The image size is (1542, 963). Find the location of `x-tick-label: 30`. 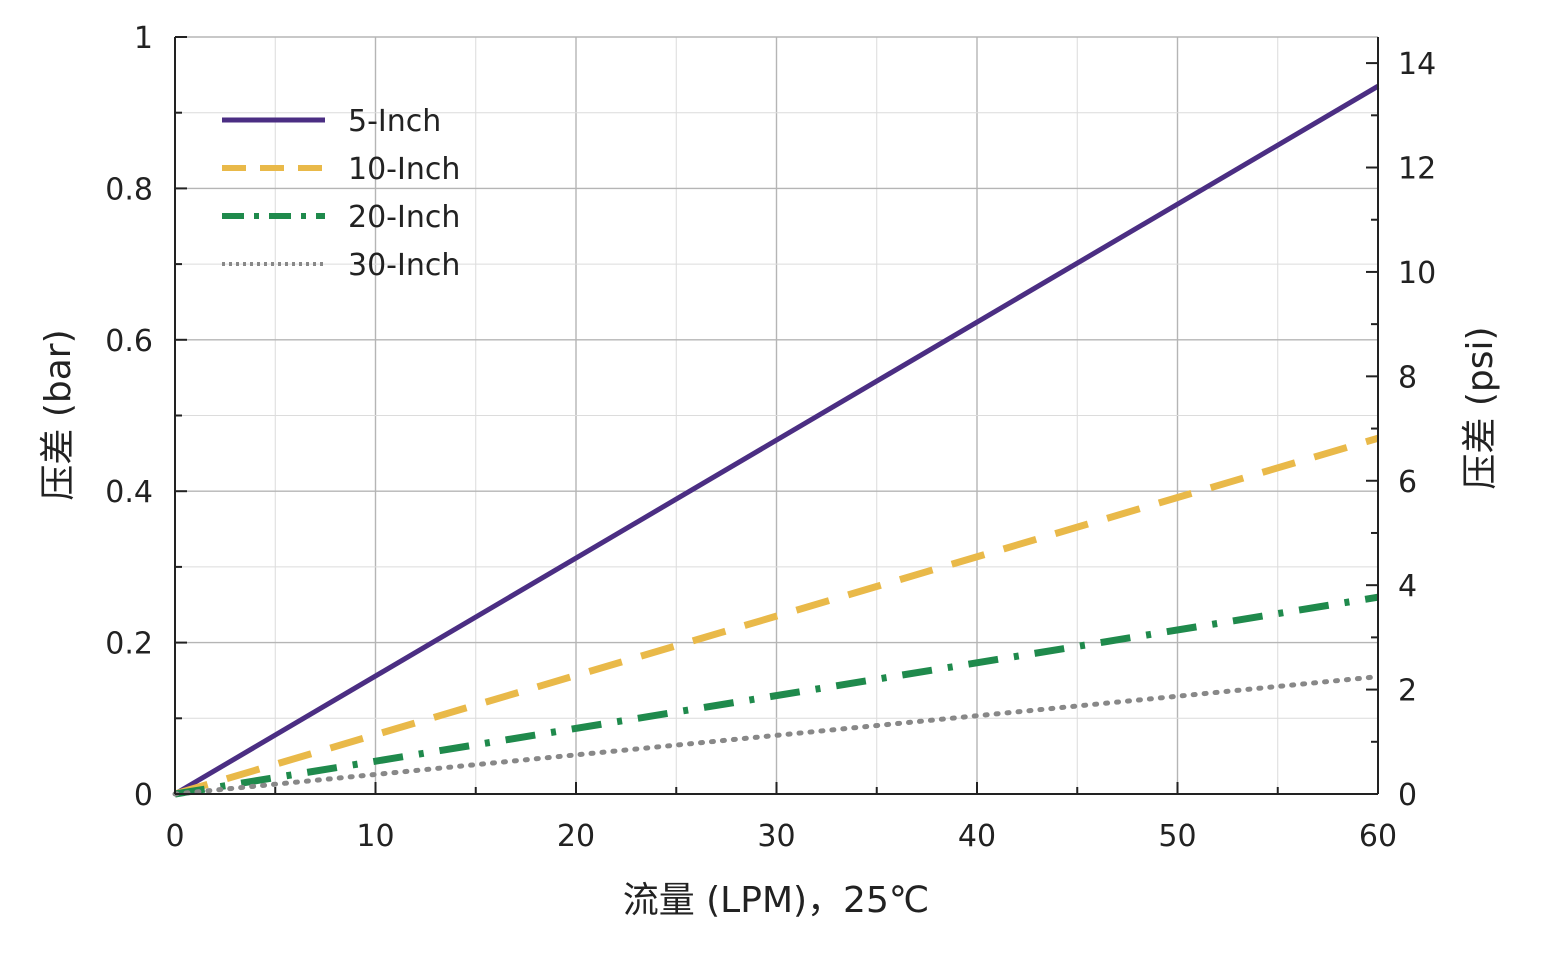

x-tick-label: 30 is located at coordinates (776, 836).